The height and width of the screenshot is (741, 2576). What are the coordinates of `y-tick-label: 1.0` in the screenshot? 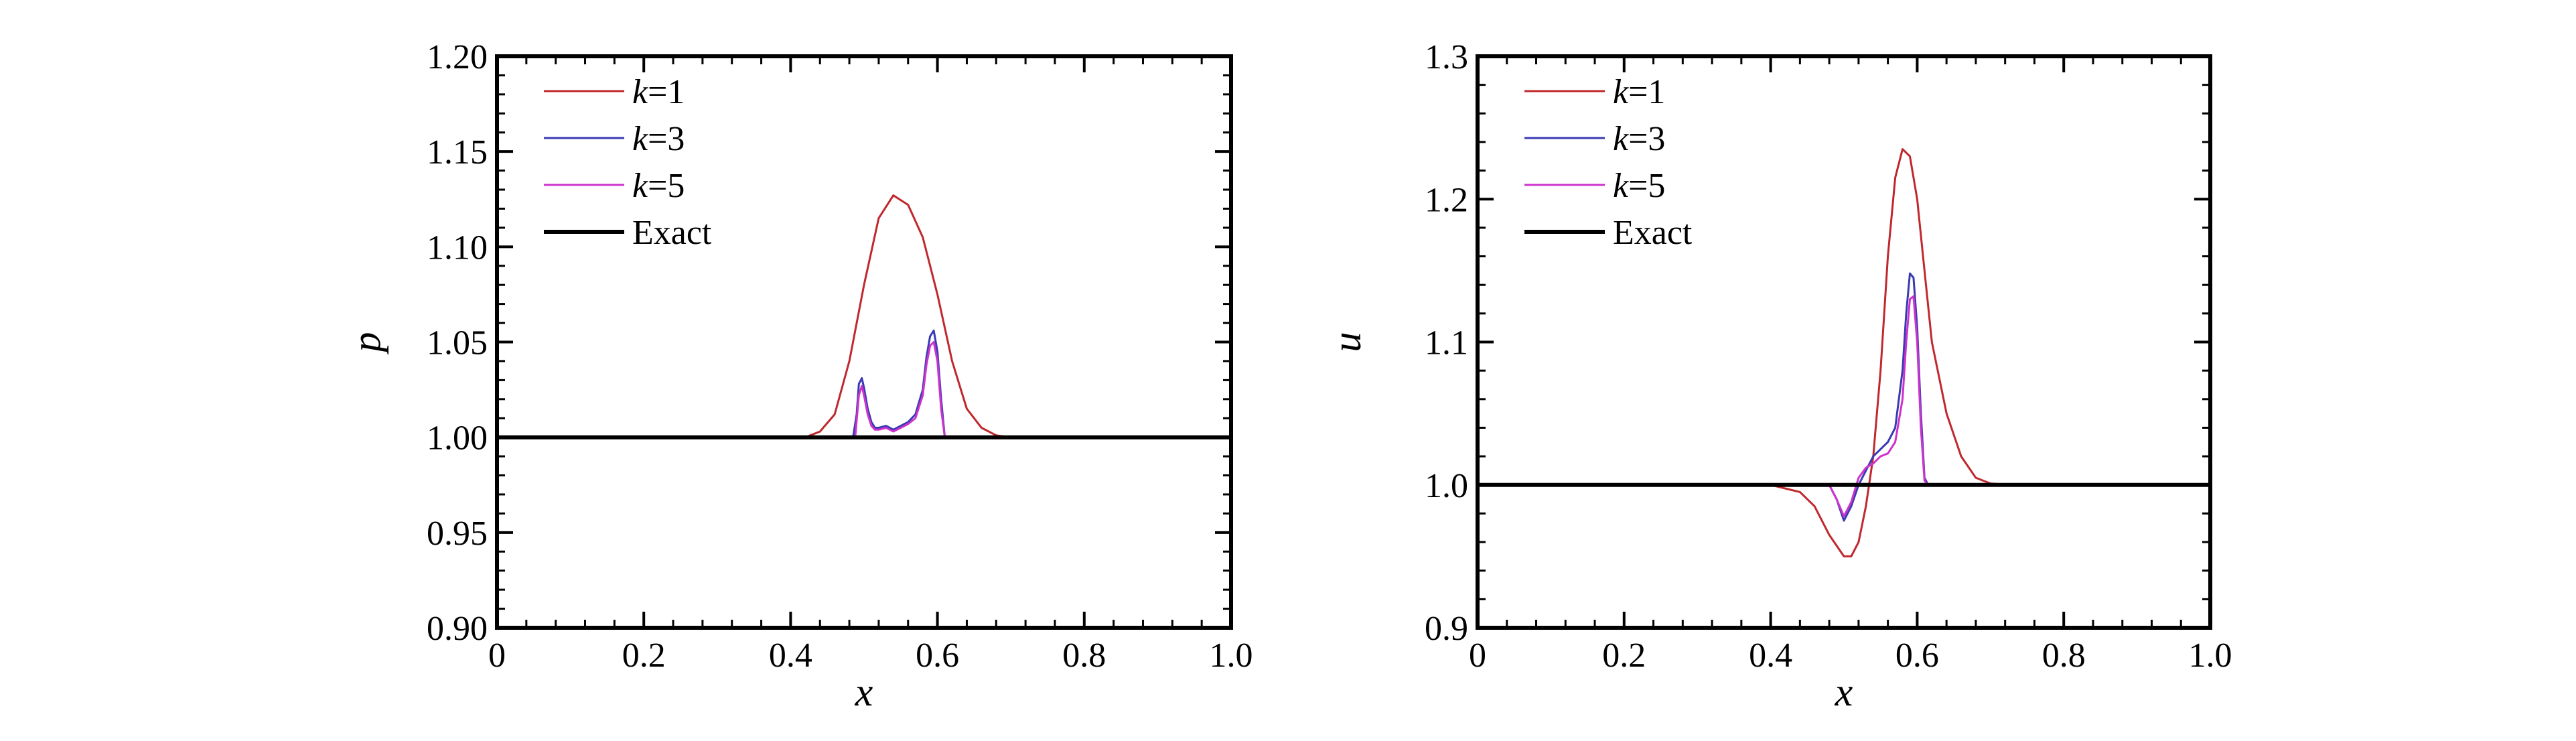 It's located at (1446, 486).